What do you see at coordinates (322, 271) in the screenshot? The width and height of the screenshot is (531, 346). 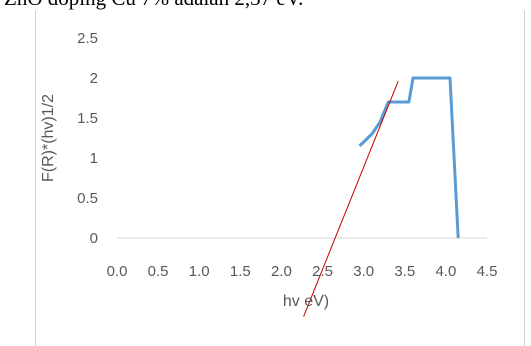 I see `x-tick-label: 2.5` at bounding box center [322, 271].